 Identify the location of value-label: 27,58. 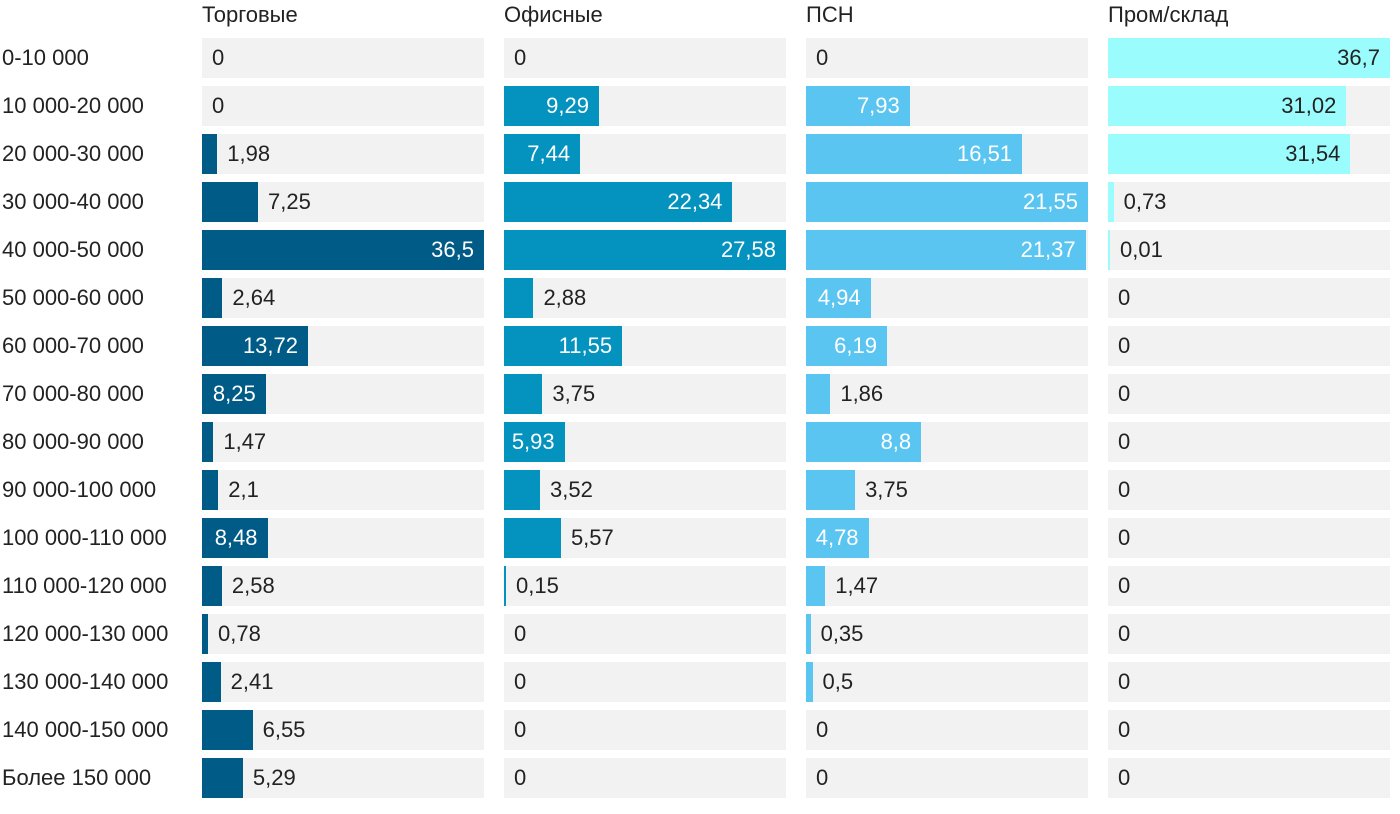
(748, 249).